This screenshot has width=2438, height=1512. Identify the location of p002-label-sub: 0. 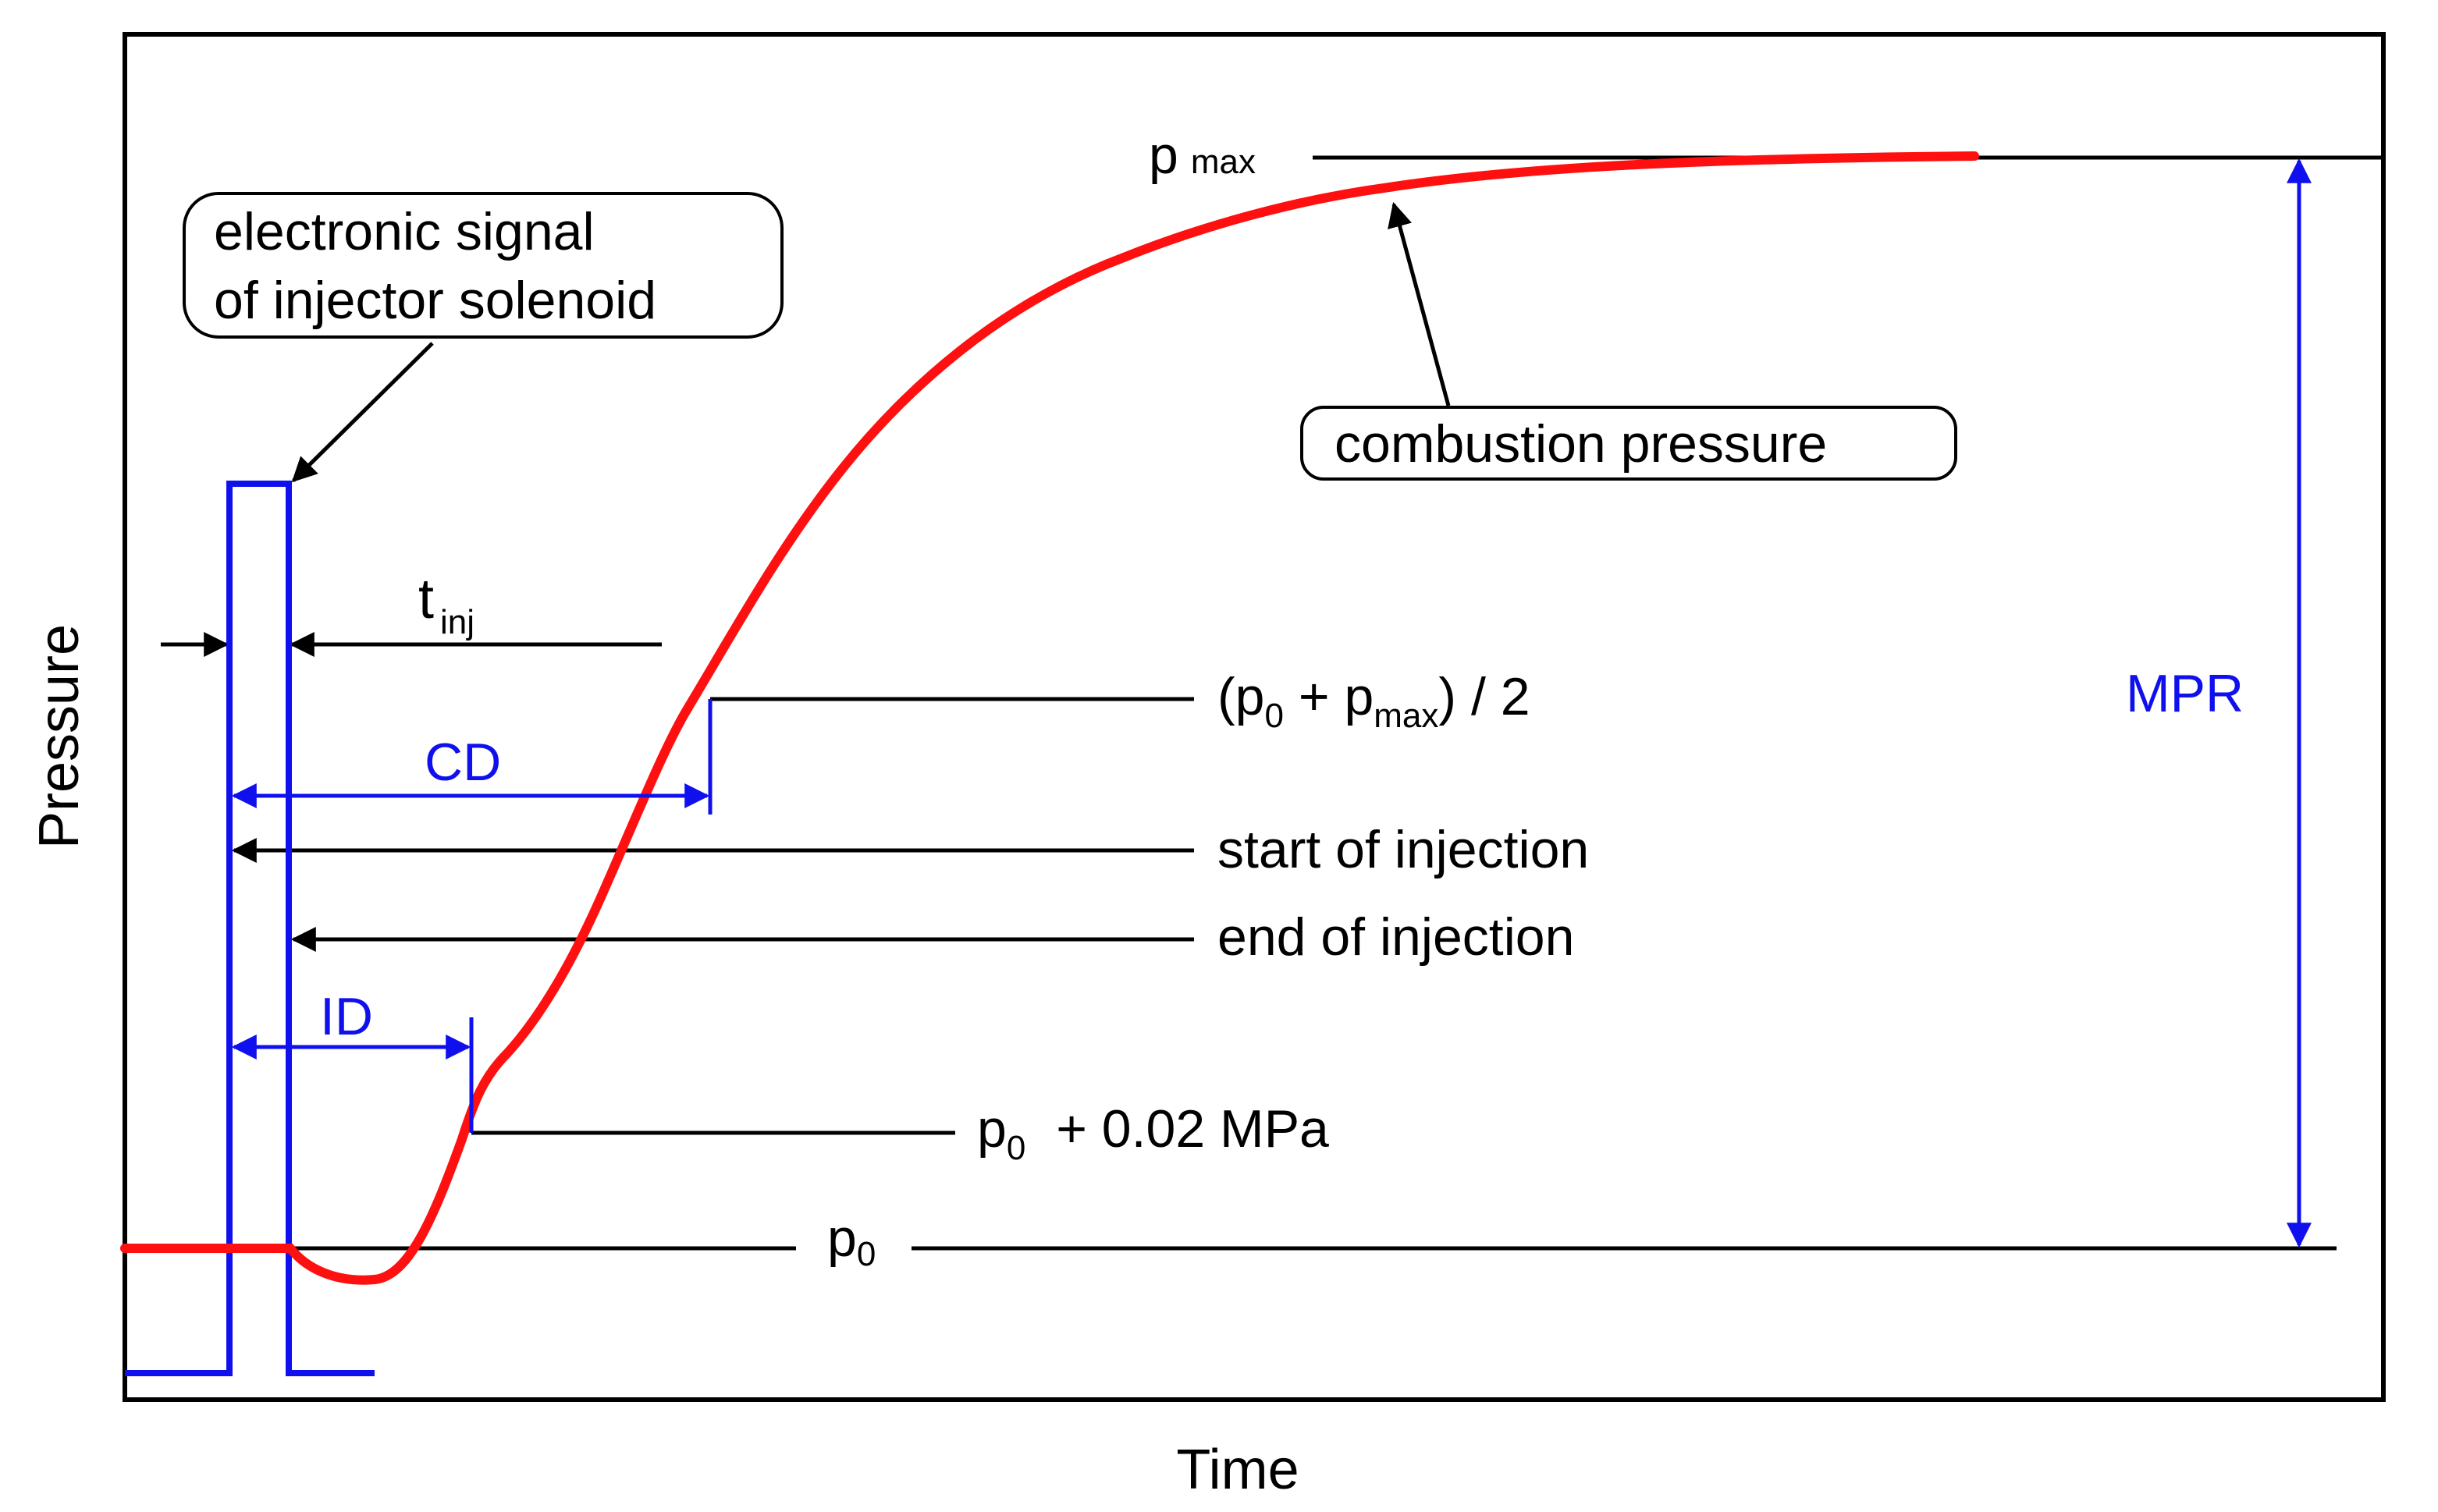
(1016, 1148).